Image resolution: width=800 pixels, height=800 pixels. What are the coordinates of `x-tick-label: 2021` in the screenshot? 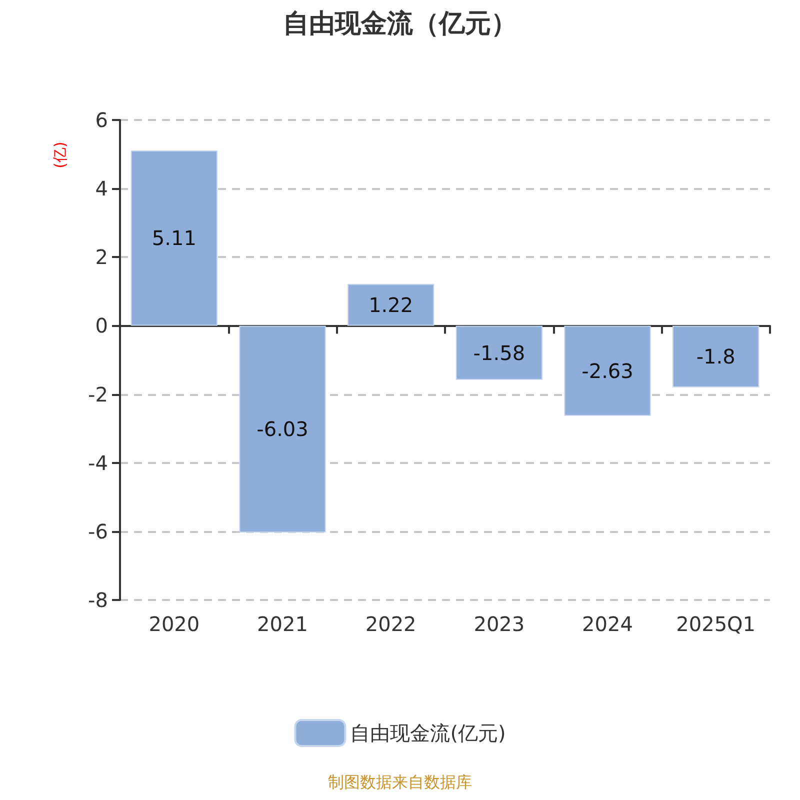 It's located at (282, 624).